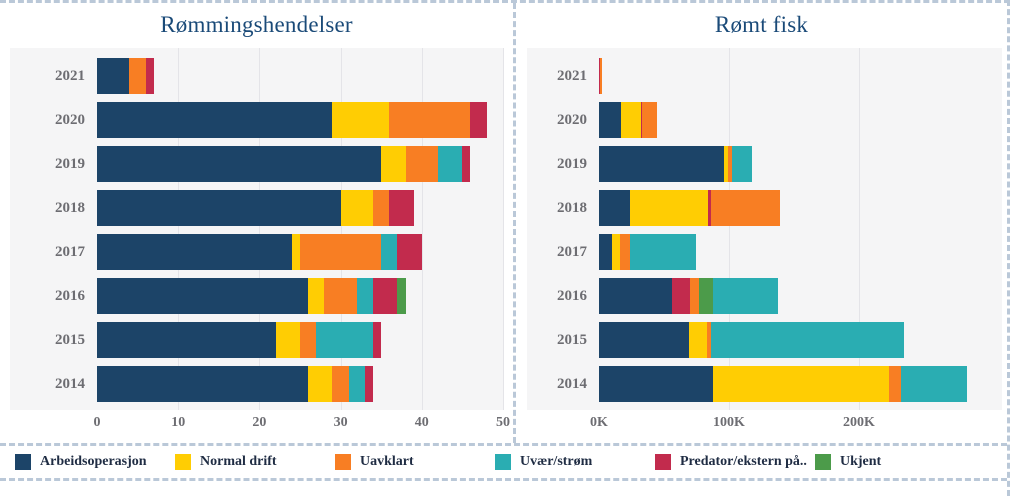 This screenshot has width=1010, height=496. What do you see at coordinates (761, 24) in the screenshot?
I see `chart-title-romt-fisk: Rømt fisk` at bounding box center [761, 24].